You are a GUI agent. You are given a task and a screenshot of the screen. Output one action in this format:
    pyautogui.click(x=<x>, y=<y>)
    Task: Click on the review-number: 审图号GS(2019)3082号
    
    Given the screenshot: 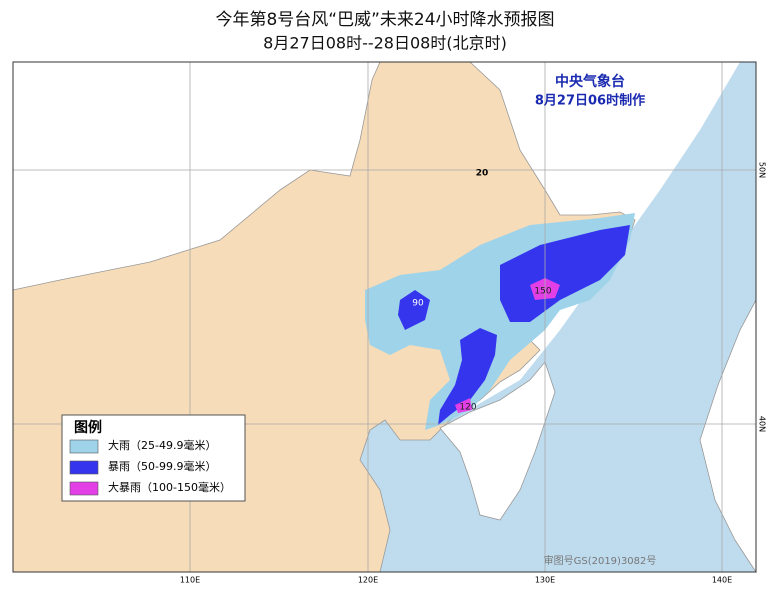 What is the action you would take?
    pyautogui.click(x=600, y=560)
    